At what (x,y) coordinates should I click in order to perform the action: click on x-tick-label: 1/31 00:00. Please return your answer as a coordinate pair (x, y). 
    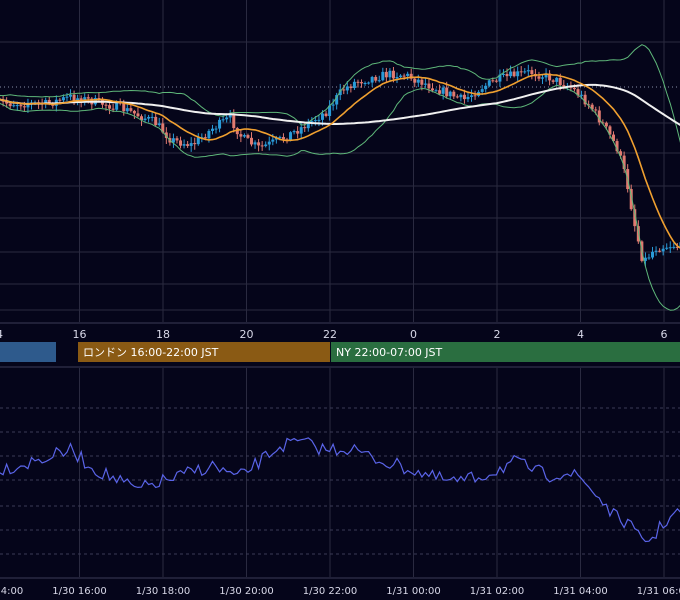
    Looking at the image, I should click on (413, 591).